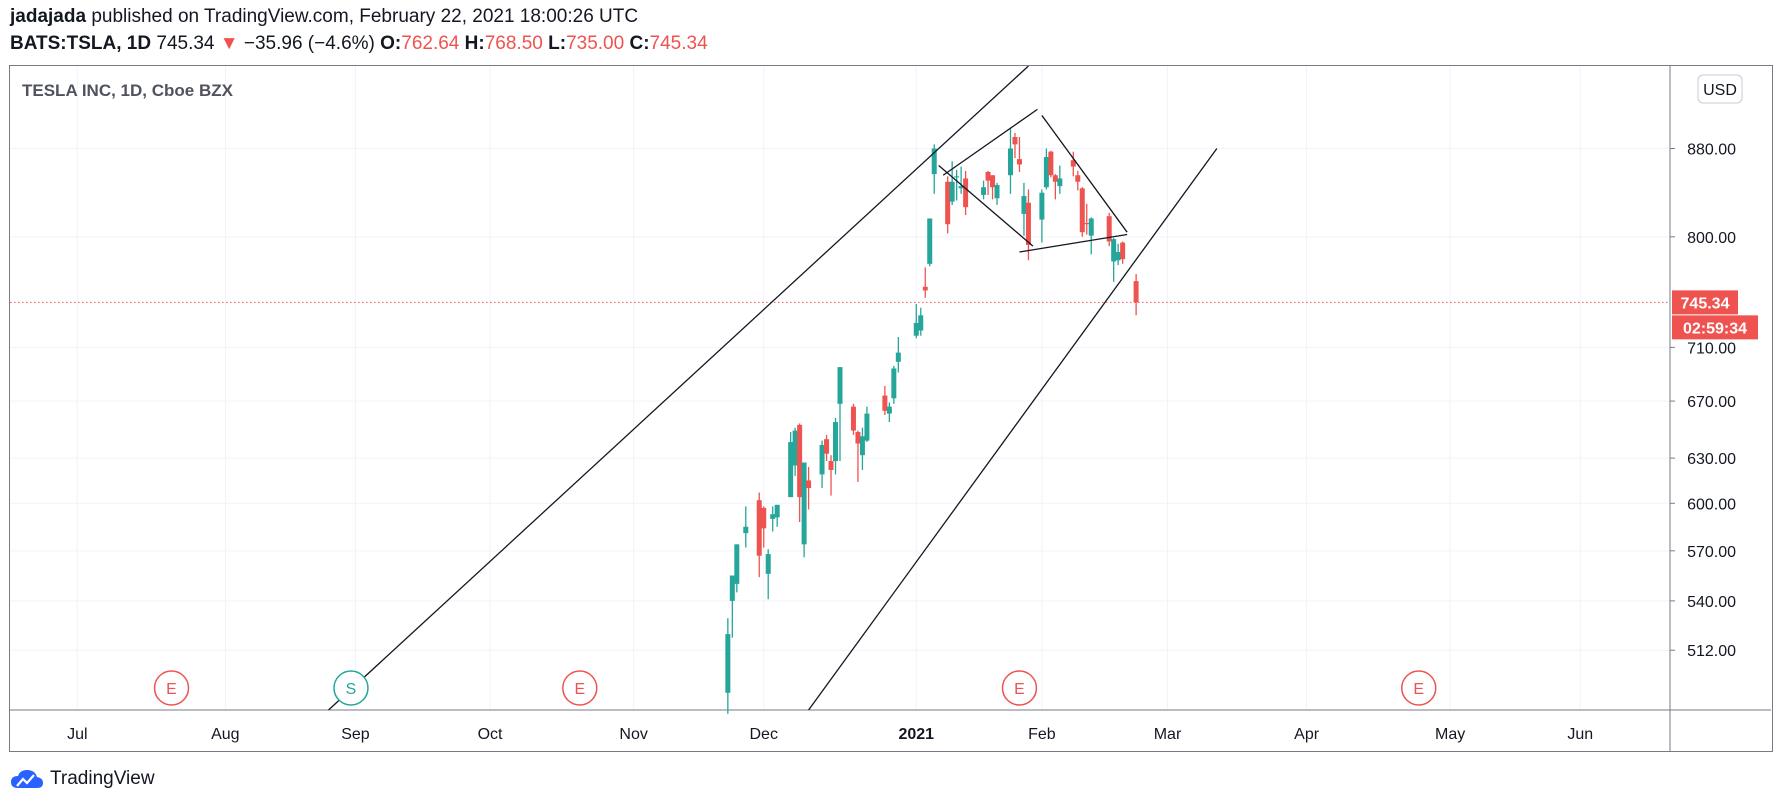  What do you see at coordinates (916, 734) in the screenshot?
I see `x-tick-label: 2021` at bounding box center [916, 734].